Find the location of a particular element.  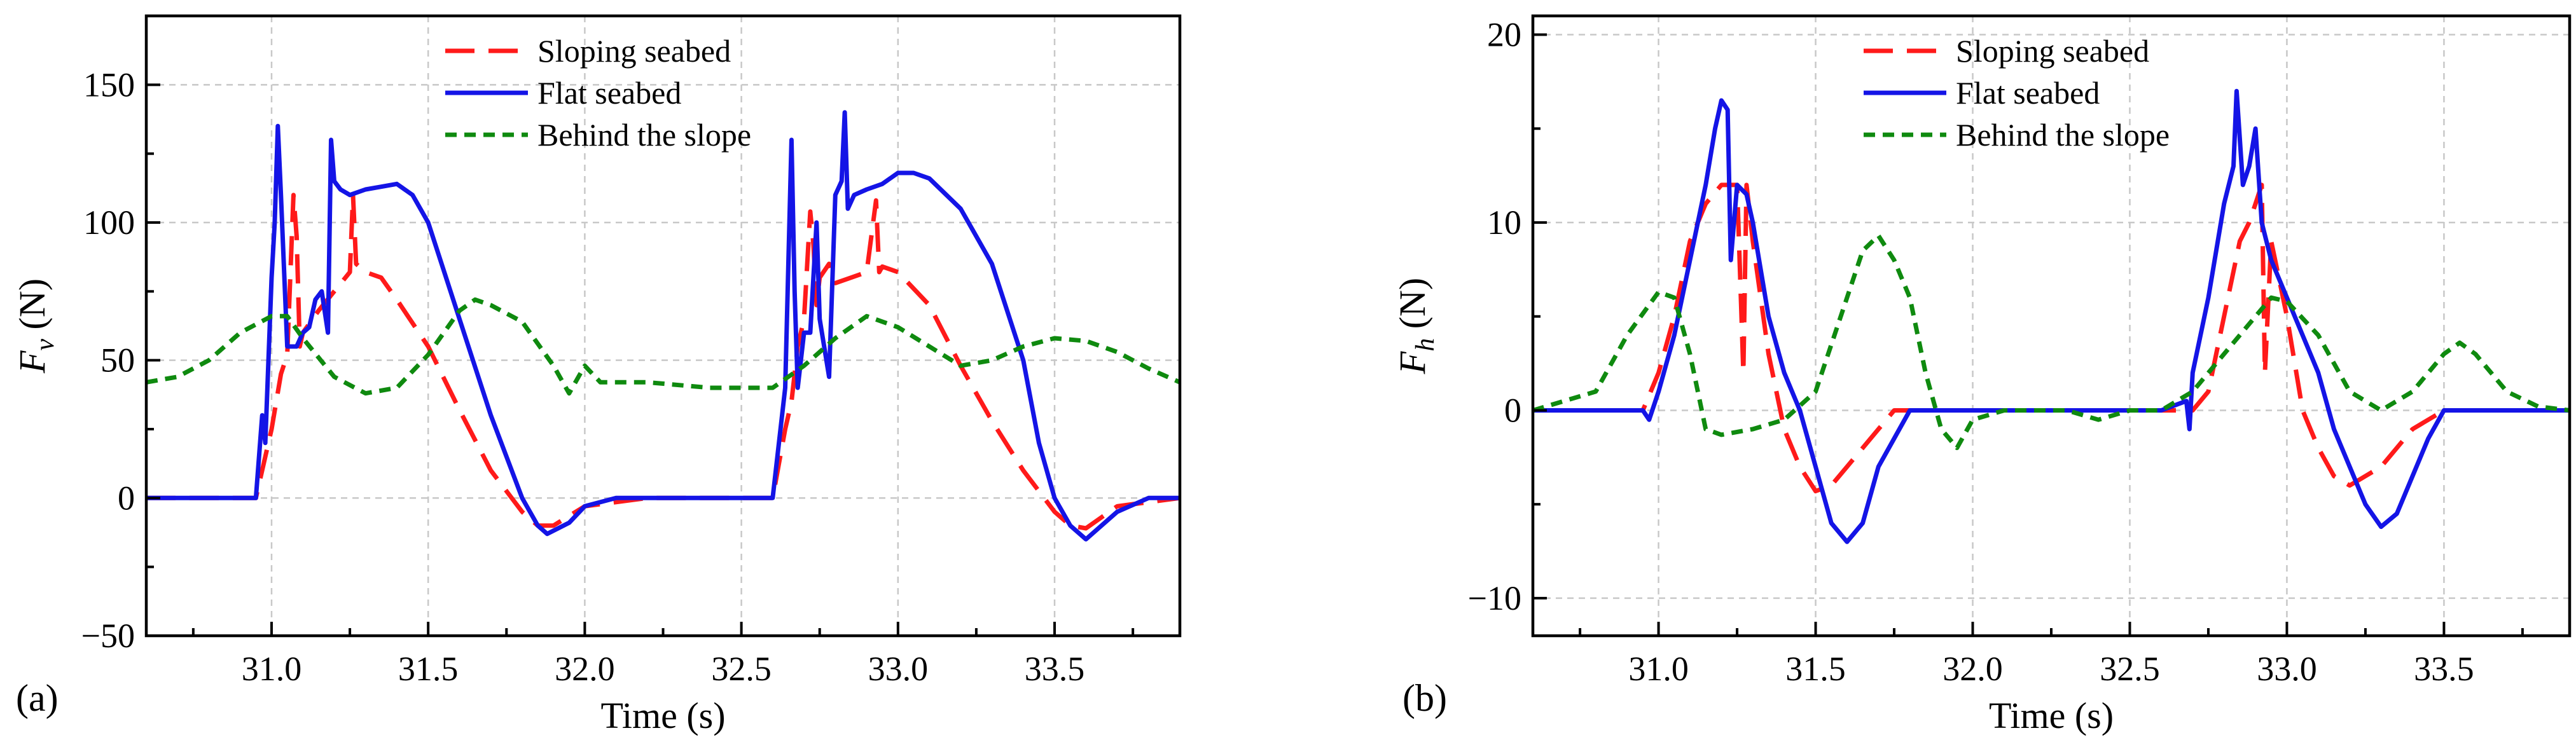

y-tick-label: −10 is located at coordinates (1494, 598).